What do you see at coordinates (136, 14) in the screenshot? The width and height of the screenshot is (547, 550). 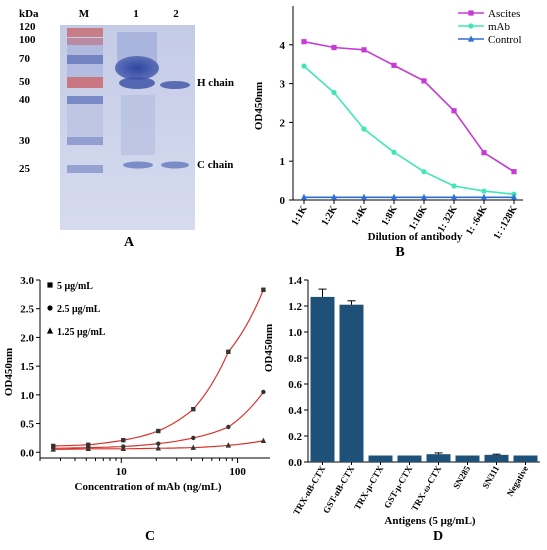 I see `lane-label-1: 1` at bounding box center [136, 14].